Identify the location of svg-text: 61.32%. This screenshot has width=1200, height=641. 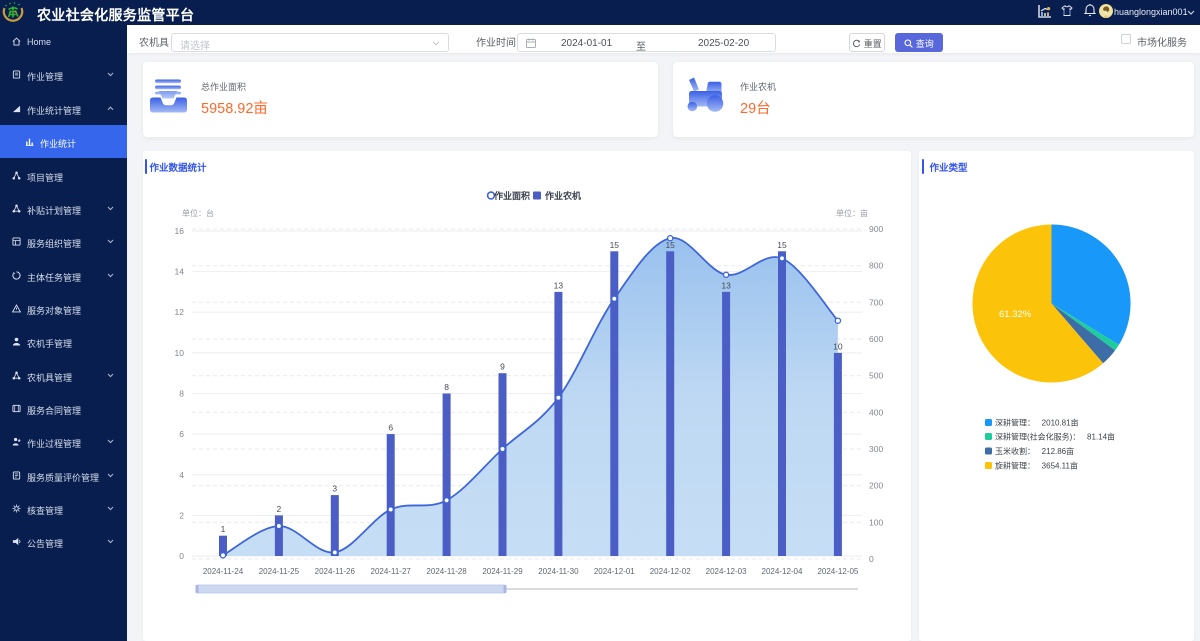
(1015, 314).